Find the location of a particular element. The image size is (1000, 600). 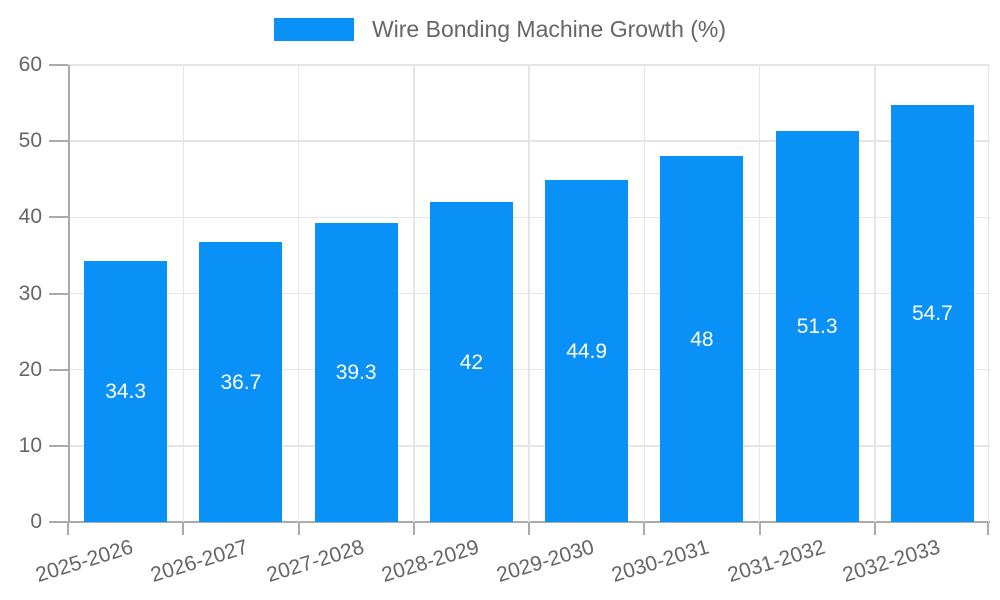

y-axis-line is located at coordinates (69, 293).